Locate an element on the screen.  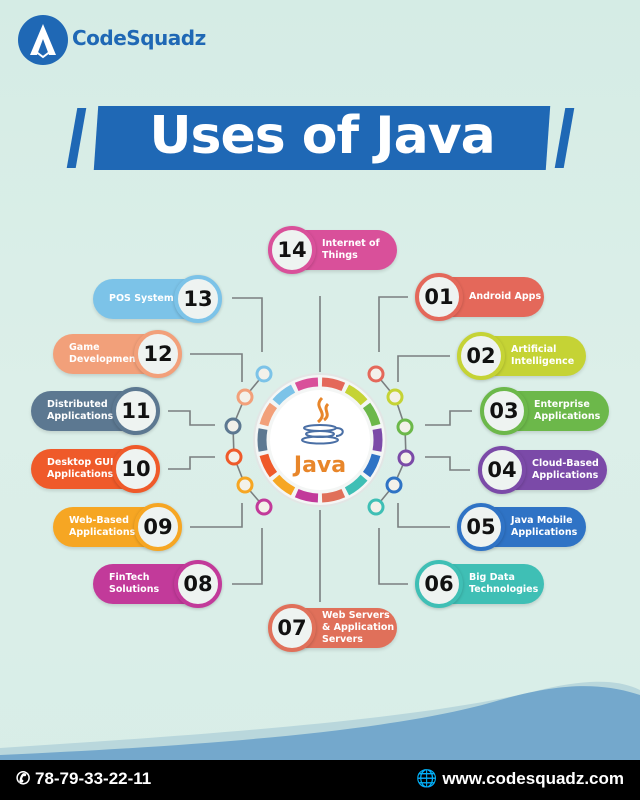
website-url: www.codesquadz.com is located at coordinates (533, 778).